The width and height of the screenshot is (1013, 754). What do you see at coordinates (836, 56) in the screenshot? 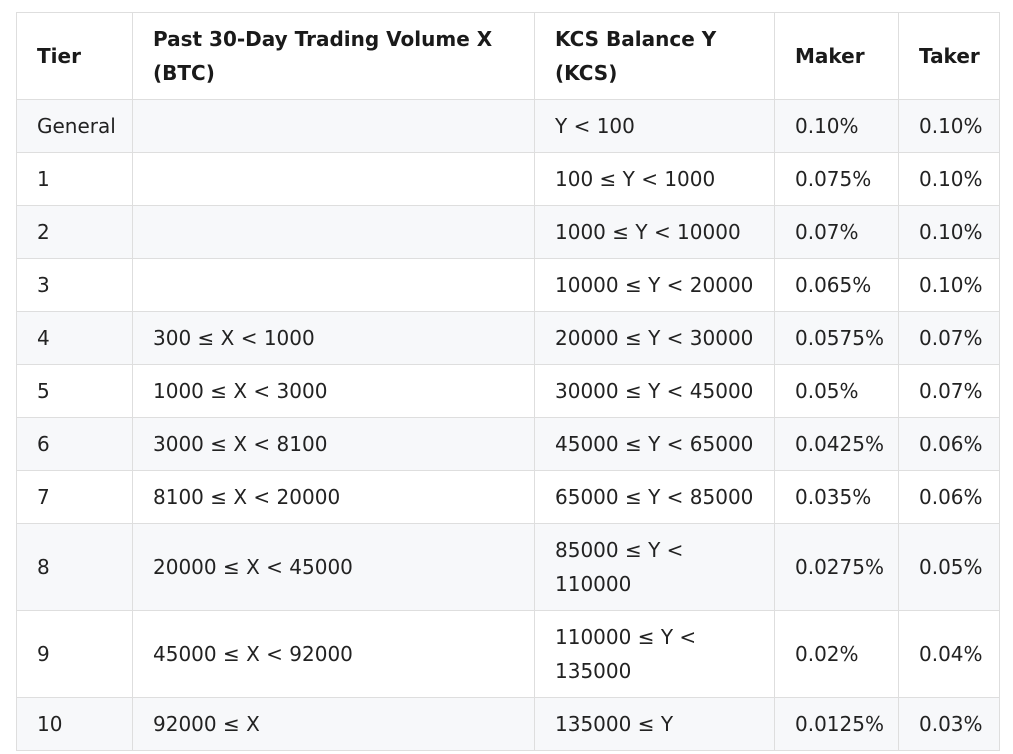
I see `header-maker: Maker` at bounding box center [836, 56].